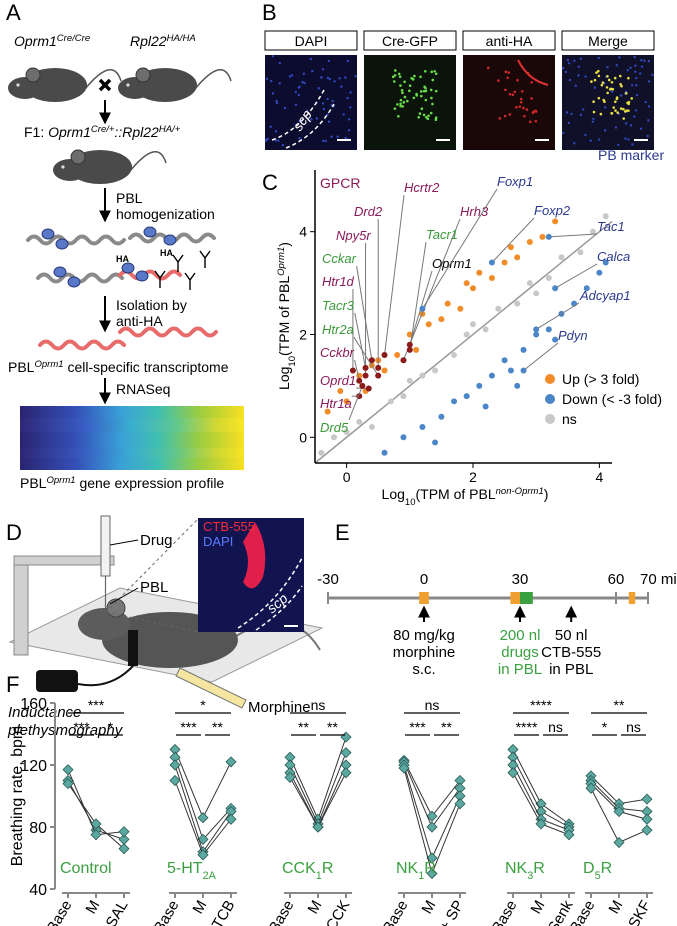 Image resolution: width=677 pixels, height=926 pixels. Describe the element at coordinates (410, 502) in the screenshot. I see `x-axis-label-part: 10` at that location.